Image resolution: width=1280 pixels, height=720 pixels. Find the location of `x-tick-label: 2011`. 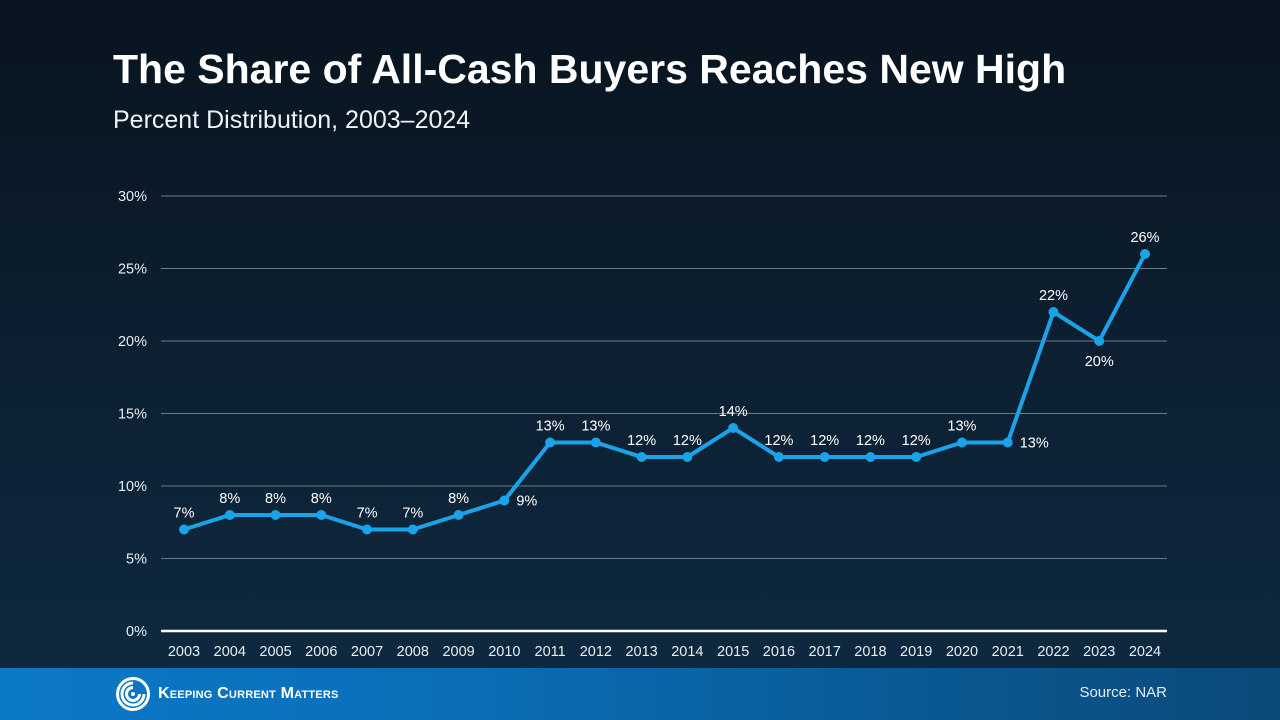

x-tick-label: 2011 is located at coordinates (550, 652).